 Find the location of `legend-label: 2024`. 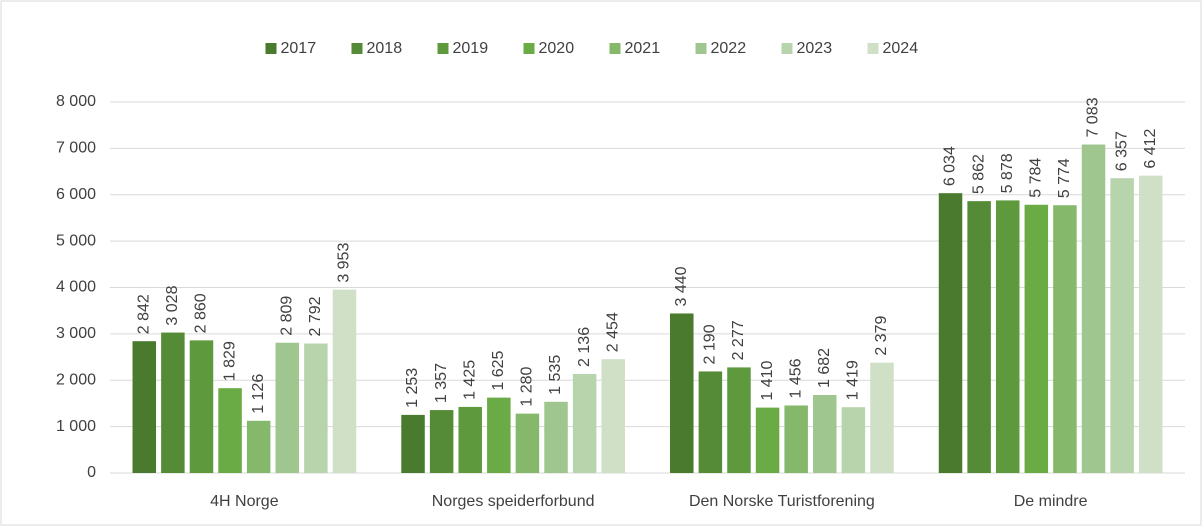

legend-label: 2024 is located at coordinates (901, 48).